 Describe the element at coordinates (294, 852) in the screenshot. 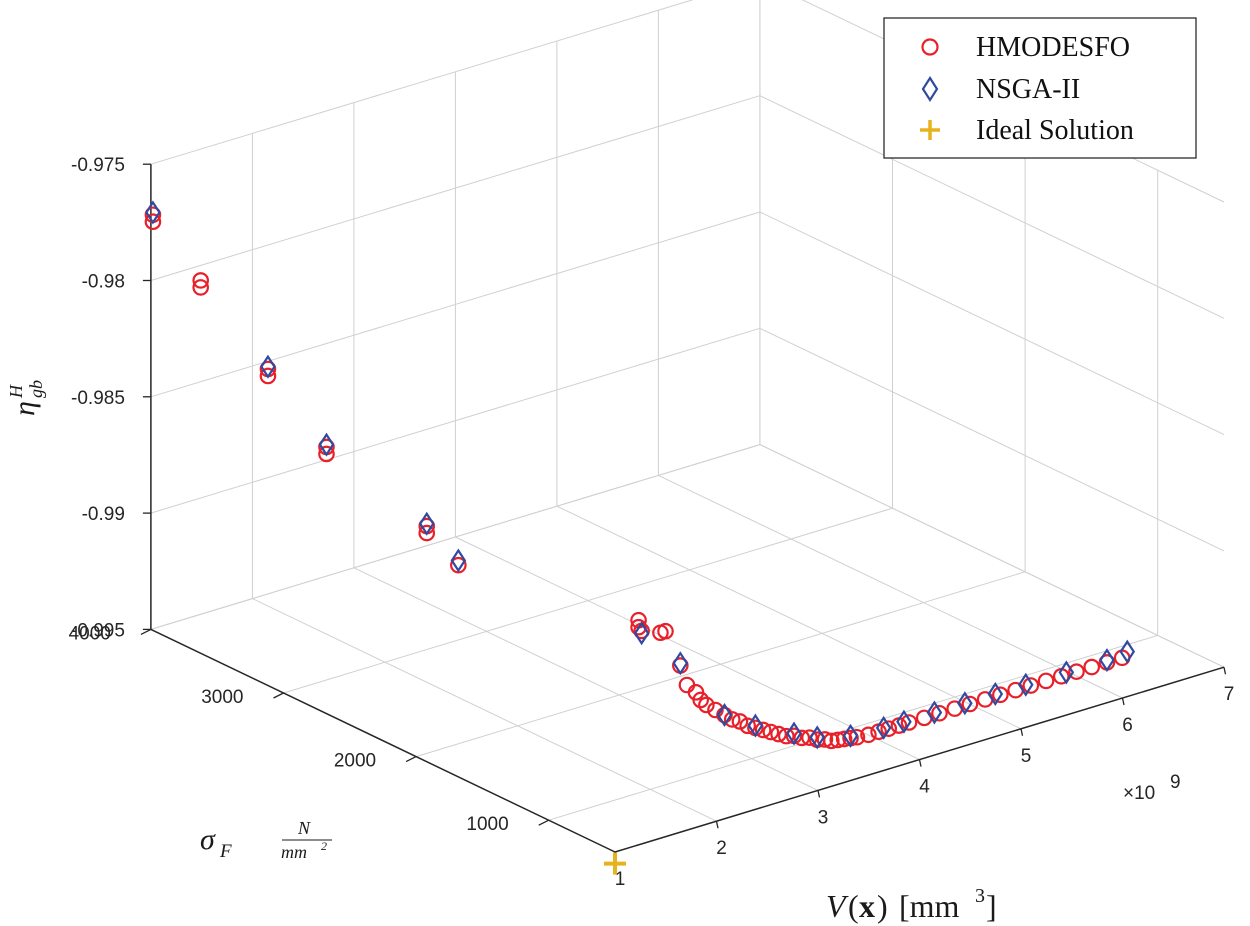

I see `y-axis-title-unit-den: mm` at that location.